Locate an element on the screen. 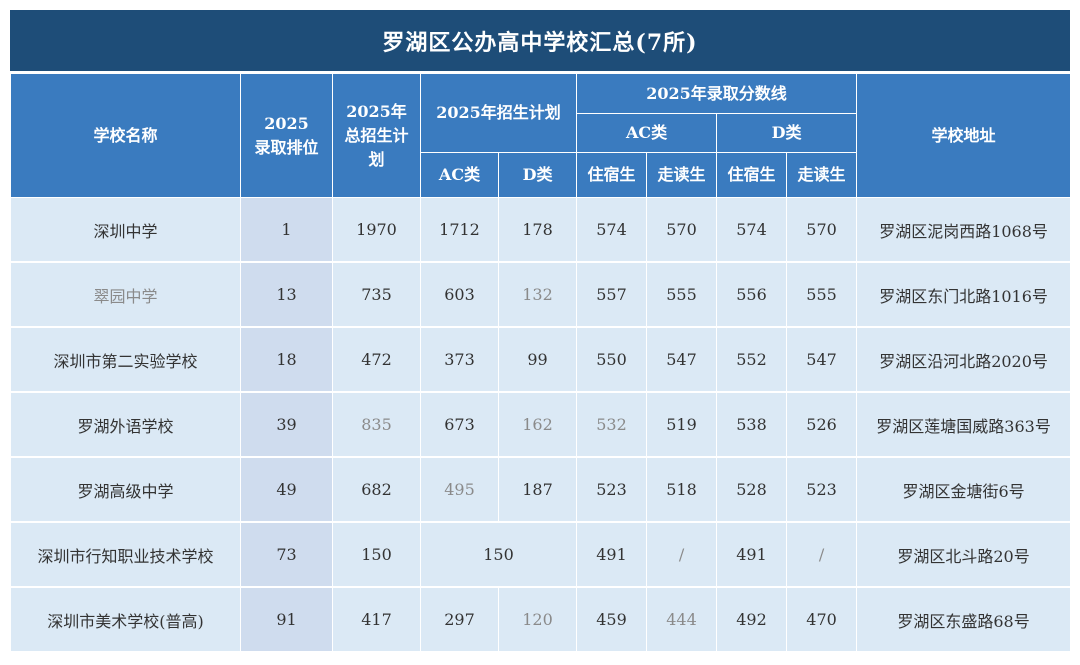  rank-cell: 13 is located at coordinates (286, 294).